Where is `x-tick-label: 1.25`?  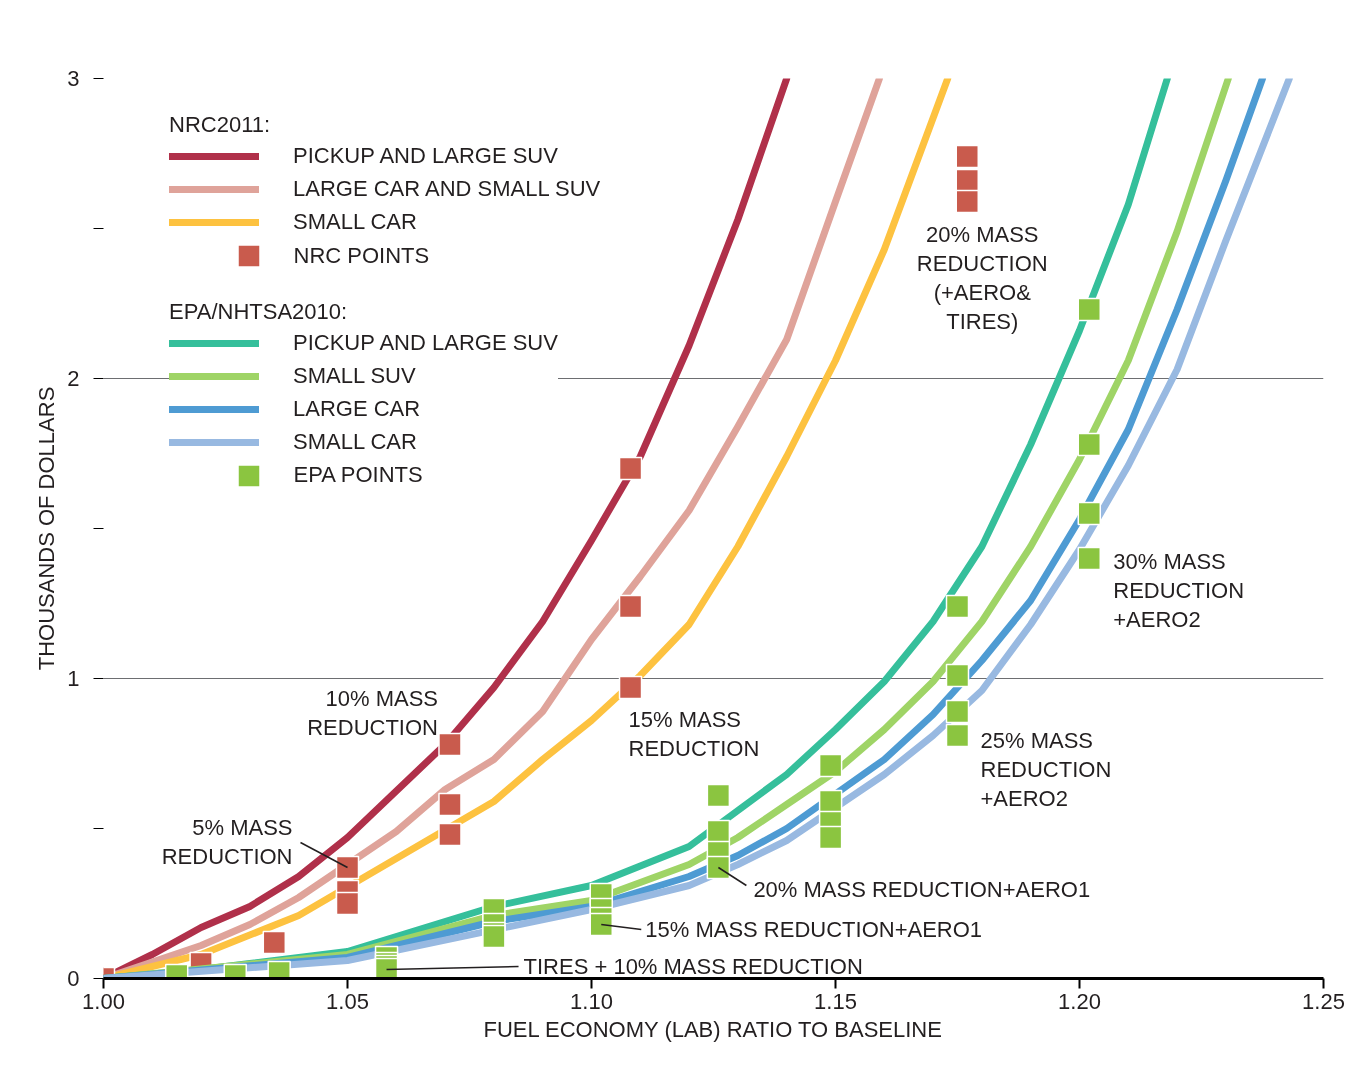 x-tick-label: 1.25 is located at coordinates (1323, 1001).